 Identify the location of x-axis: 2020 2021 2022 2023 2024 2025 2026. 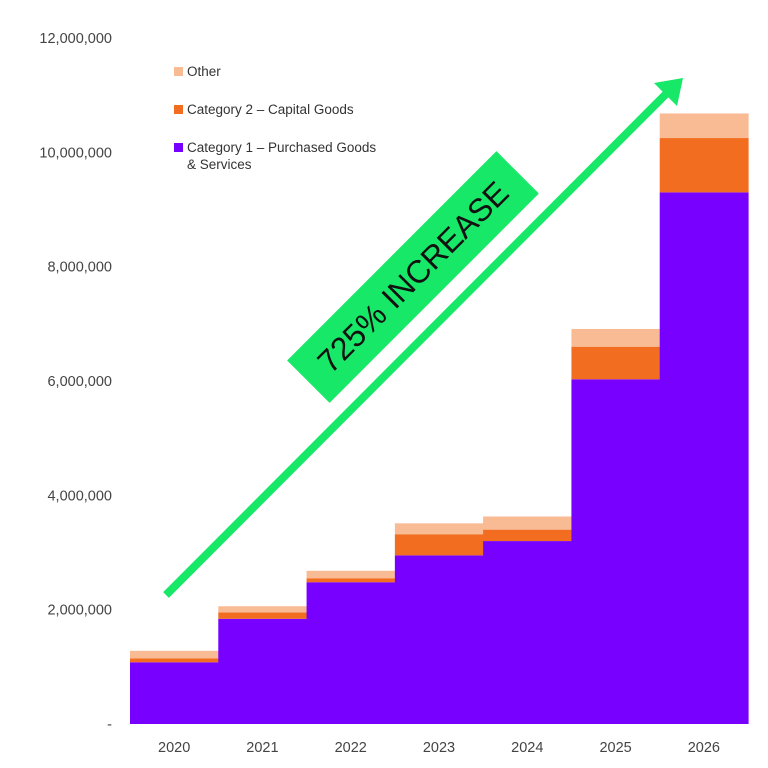
(439, 748).